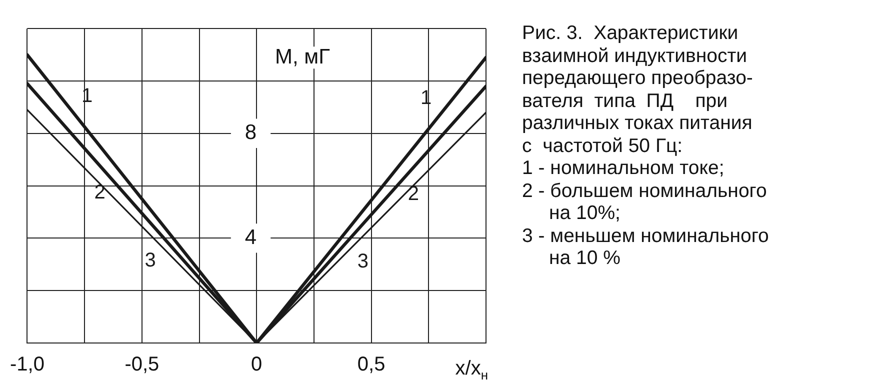 Image resolution: width=893 pixels, height=391 pixels. I want to click on text: взаимной индуктивности, so click(635, 55).